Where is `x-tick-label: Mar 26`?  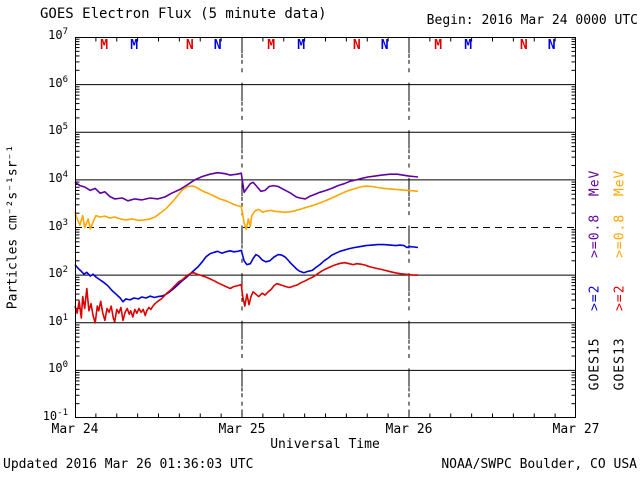
x-tick-label: Mar 26 is located at coordinates (409, 429).